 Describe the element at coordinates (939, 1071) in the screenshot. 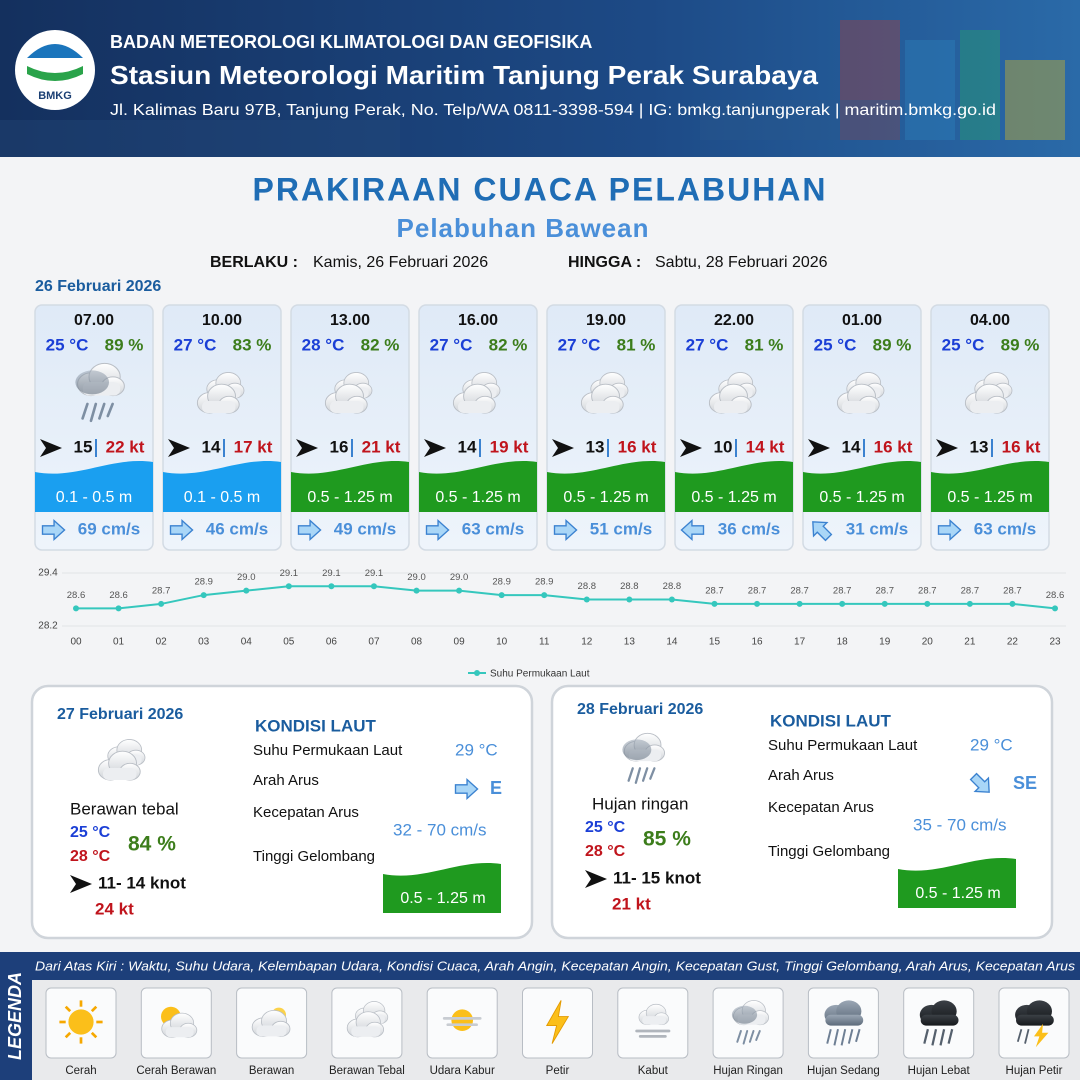

I see `legend-item-label: Hujan Lebat` at that location.